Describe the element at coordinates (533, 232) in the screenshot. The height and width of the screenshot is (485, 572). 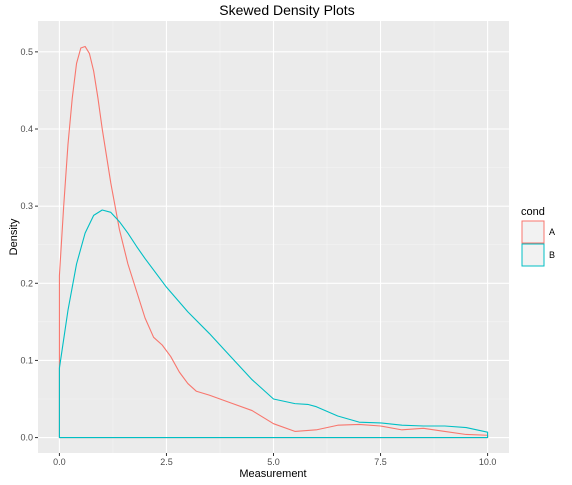
I see `legend-key-a` at that location.